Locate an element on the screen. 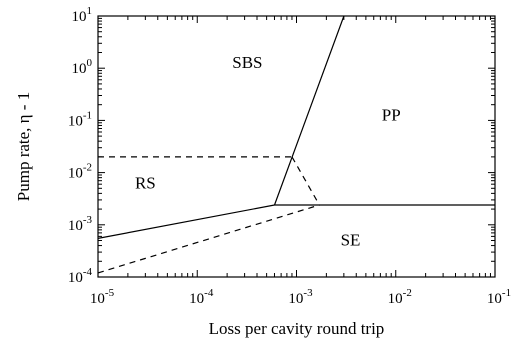 The width and height of the screenshot is (511, 351). x-tick-label: 10⁻⁵ is located at coordinates (102, 297).